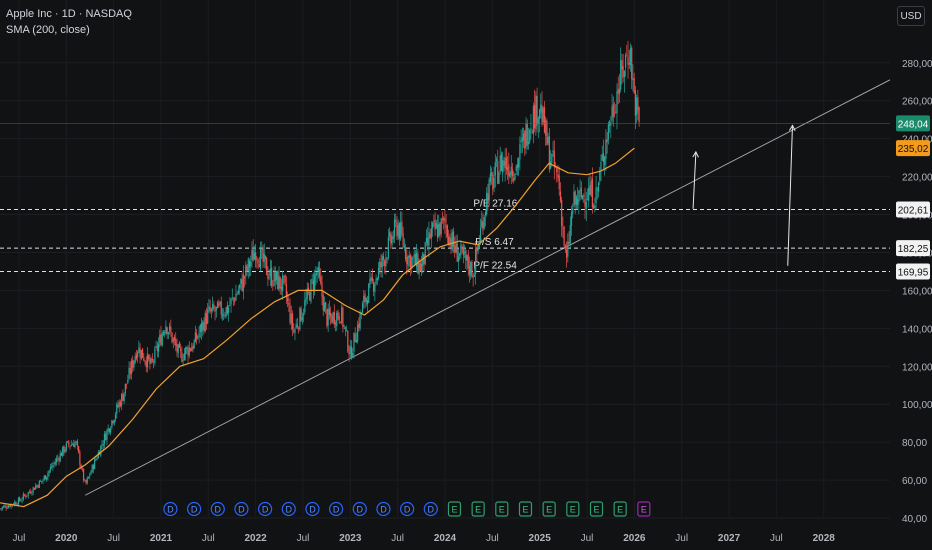 This screenshot has width=932, height=550. I want to click on price-tick-label: 220,00, so click(917, 178).